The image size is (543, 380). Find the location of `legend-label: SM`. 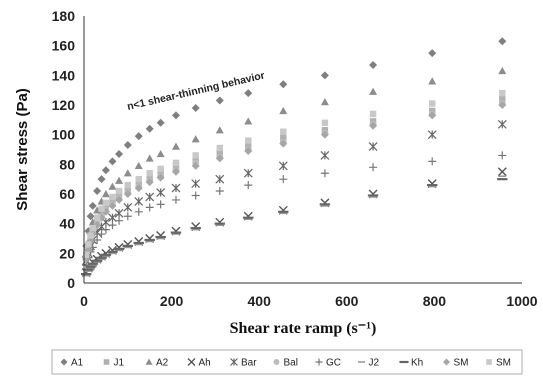

legend-label: SM is located at coordinates (461, 363).